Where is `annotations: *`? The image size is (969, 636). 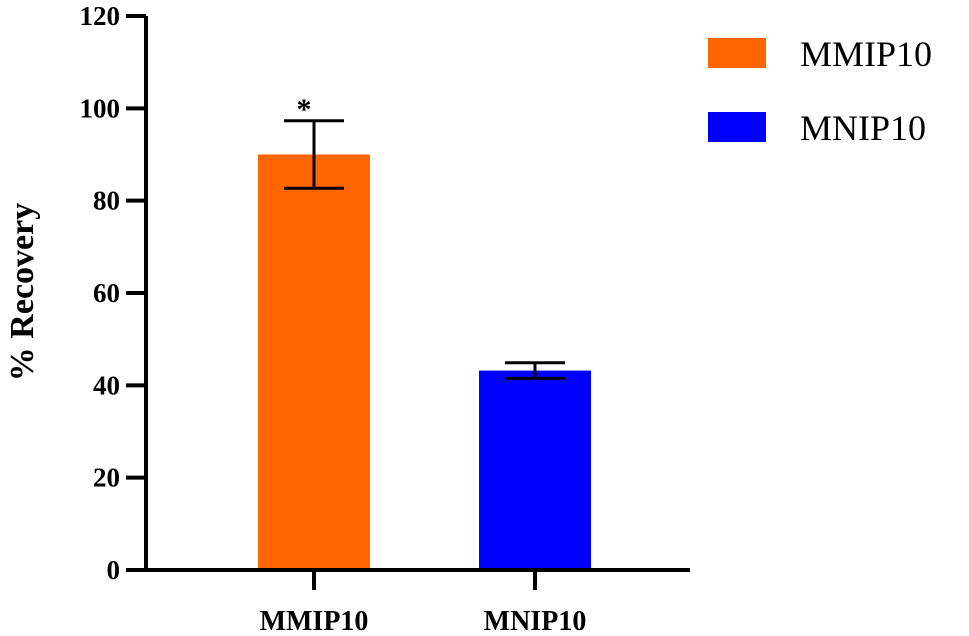 annotations: * is located at coordinates (304, 109).